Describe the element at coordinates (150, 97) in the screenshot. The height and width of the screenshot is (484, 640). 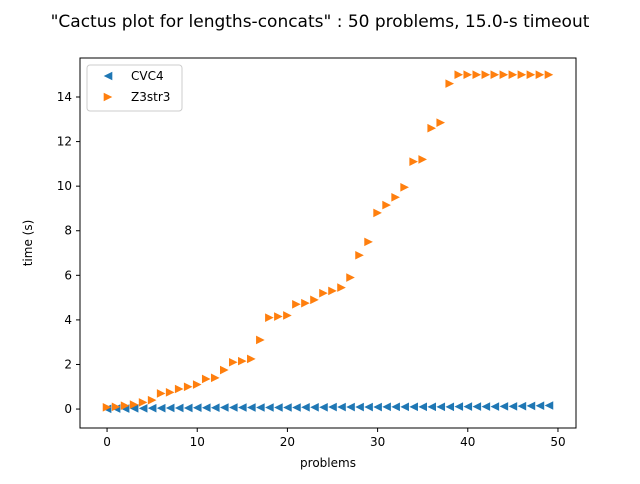
I see `legend-label-z3str3: Z3str3` at that location.